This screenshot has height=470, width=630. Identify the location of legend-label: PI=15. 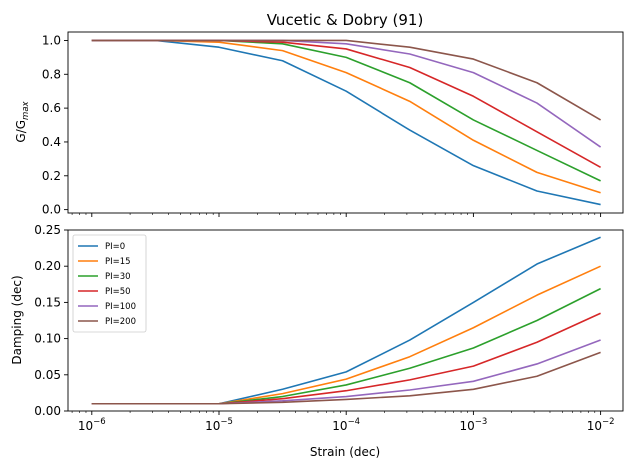
(118, 262).